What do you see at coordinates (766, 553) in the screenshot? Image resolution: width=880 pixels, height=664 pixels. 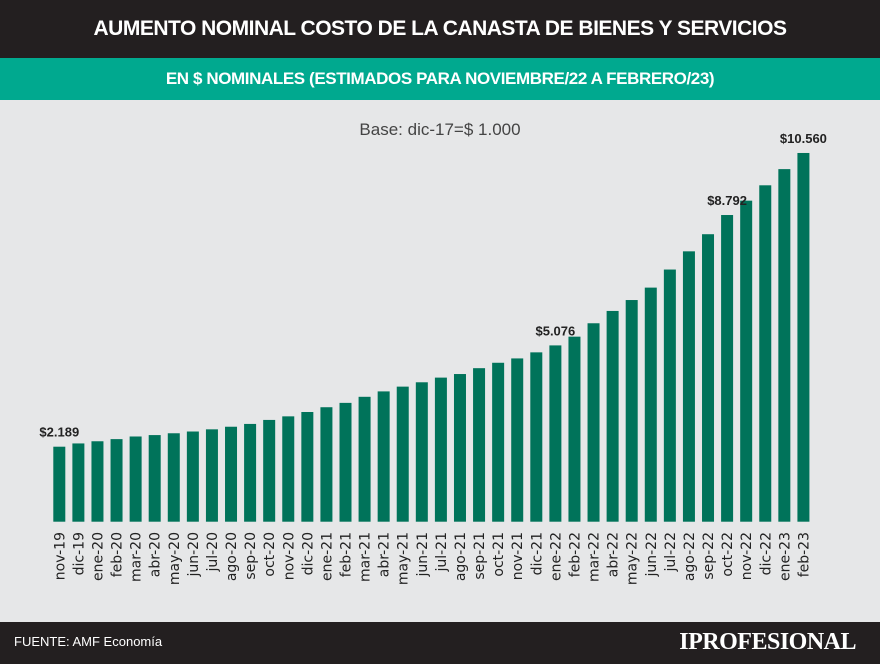 I see `x-tick-label: dic-22` at bounding box center [766, 553].